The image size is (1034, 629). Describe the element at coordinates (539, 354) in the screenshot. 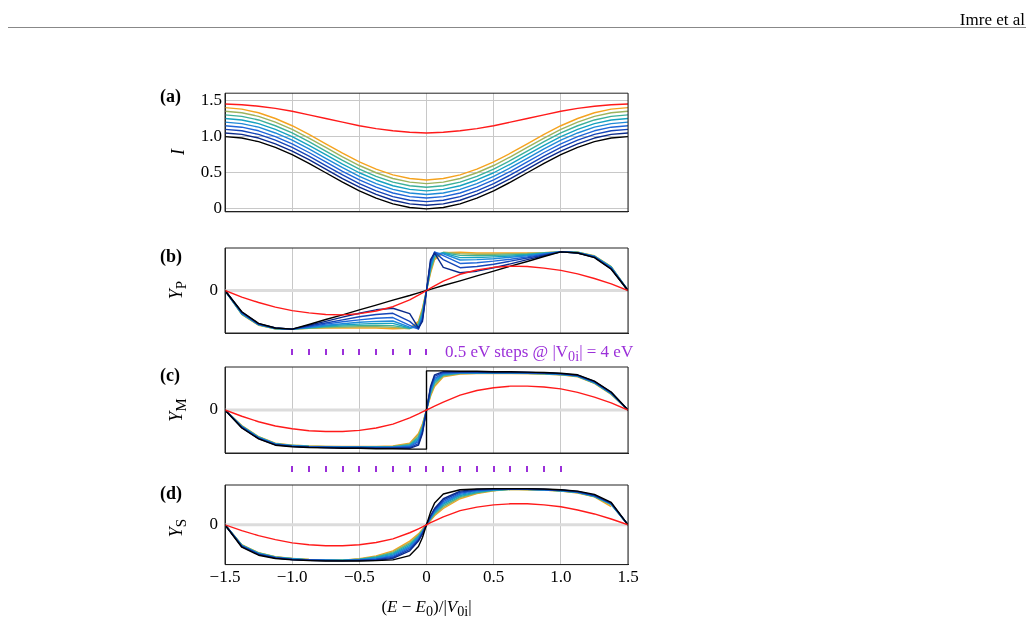

I see `text: 0.5 eV steps @ |V$_{0i}$| = 4 eV` at that location.